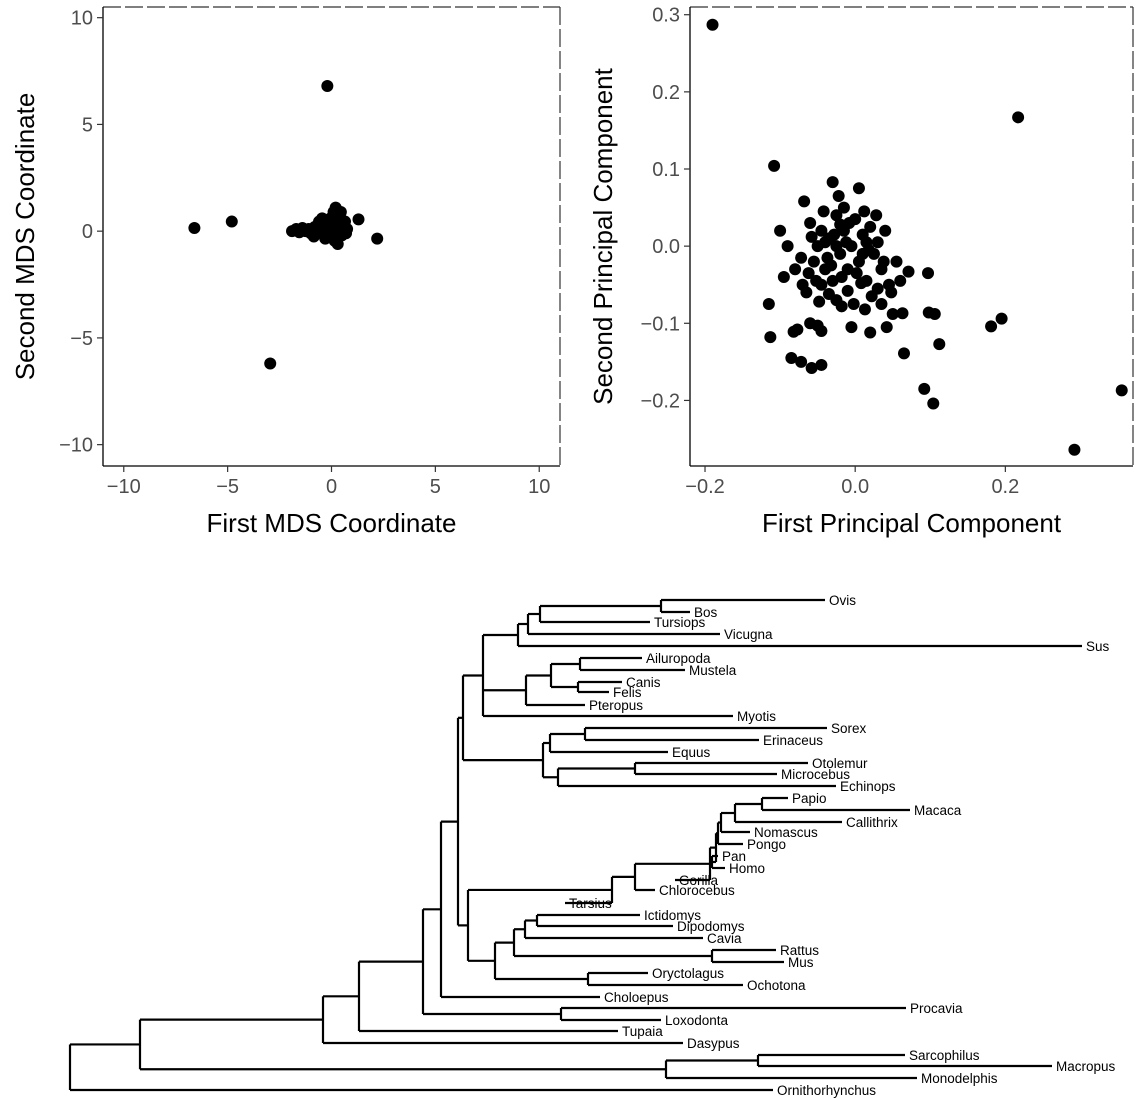  Describe the element at coordinates (82, 19) in the screenshot. I see `y-tick-label: 10` at that location.